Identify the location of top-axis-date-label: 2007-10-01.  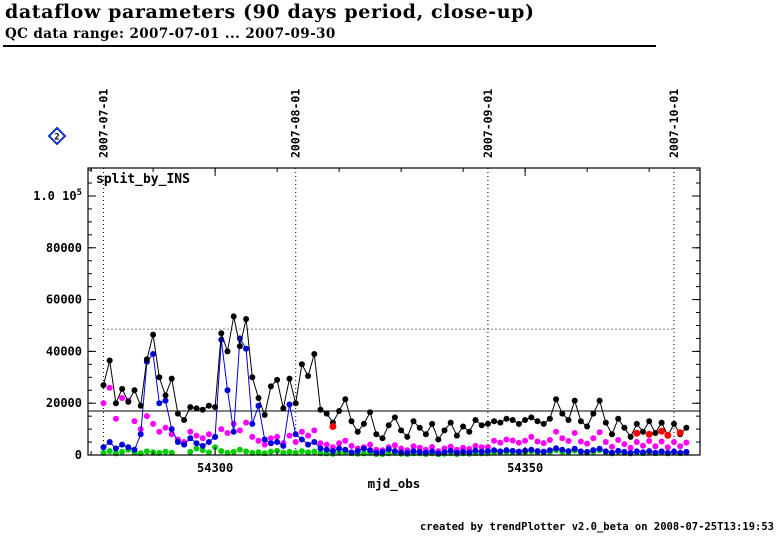
(674, 123).